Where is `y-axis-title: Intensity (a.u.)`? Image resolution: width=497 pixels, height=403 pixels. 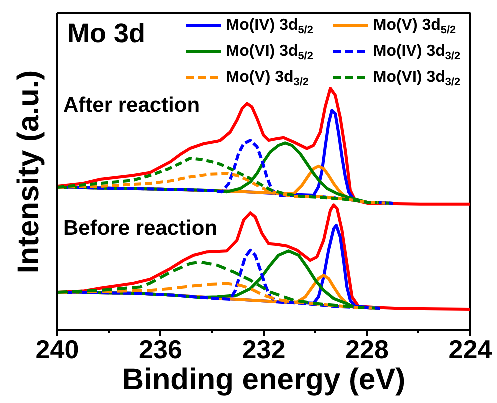 y-axis-title: Intensity (a.u.) is located at coordinates (29, 172).